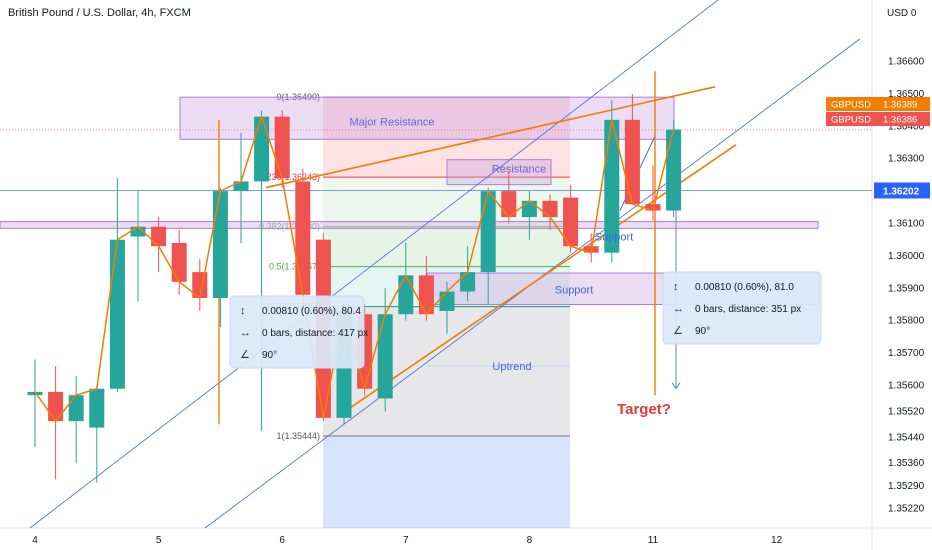  What do you see at coordinates (614, 237) in the screenshot?
I see `support-label: Support` at bounding box center [614, 237].